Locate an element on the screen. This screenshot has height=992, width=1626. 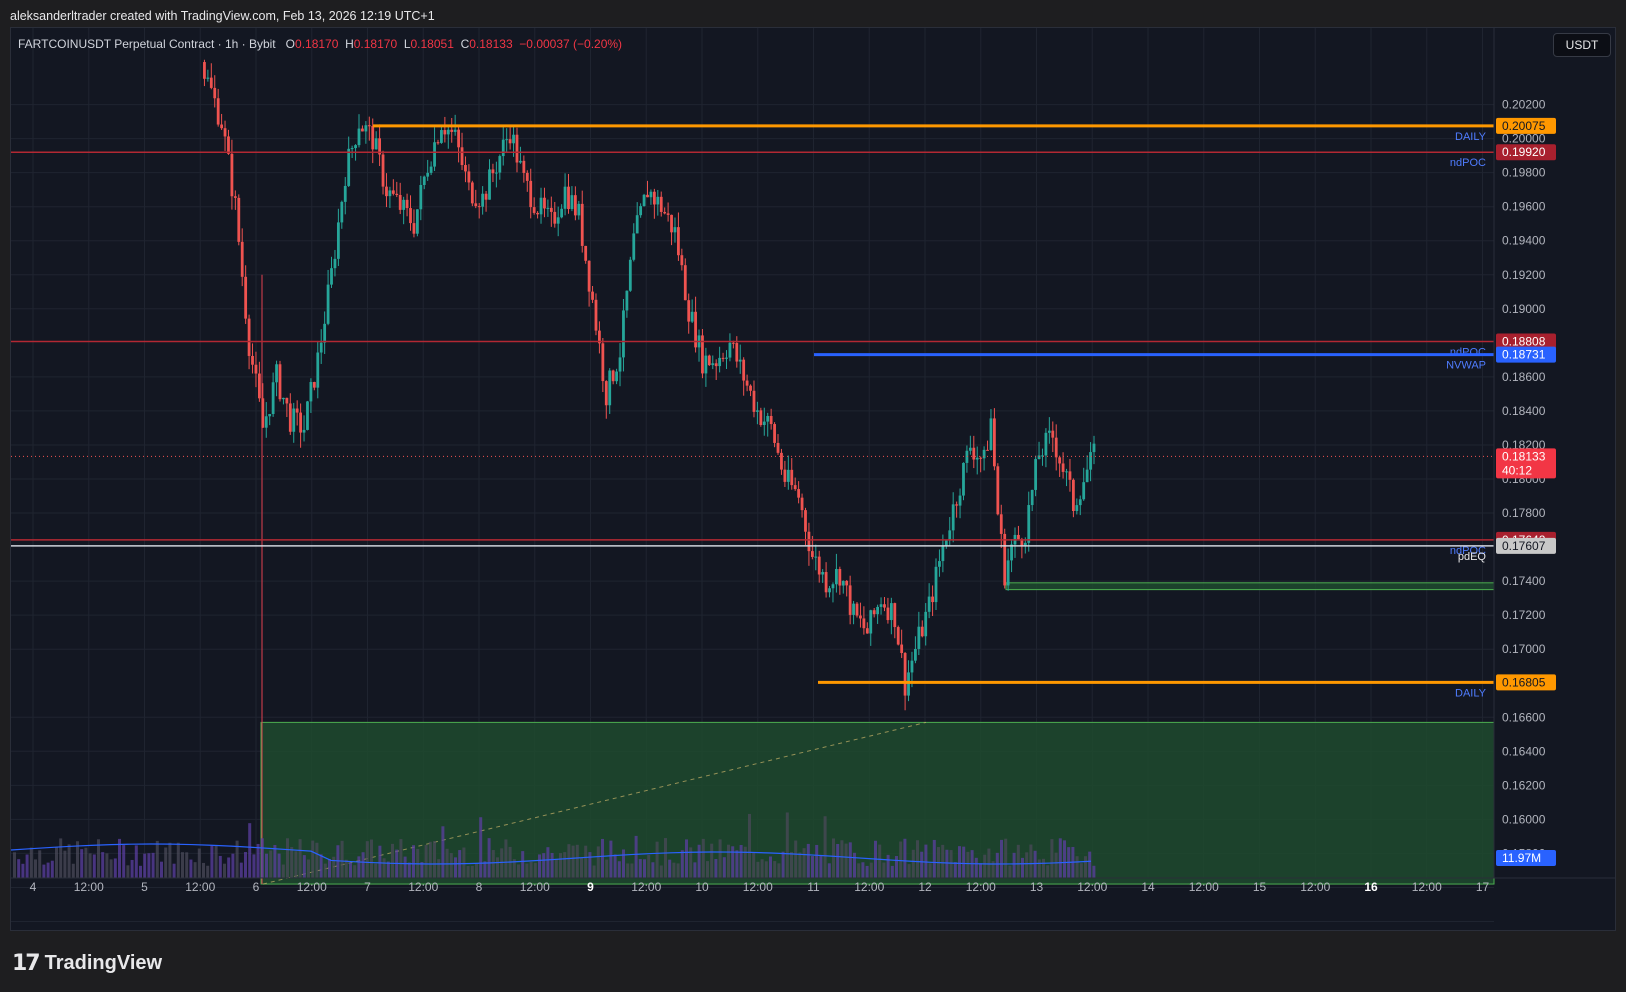
currency-selector: USDT is located at coordinates (1582, 45).